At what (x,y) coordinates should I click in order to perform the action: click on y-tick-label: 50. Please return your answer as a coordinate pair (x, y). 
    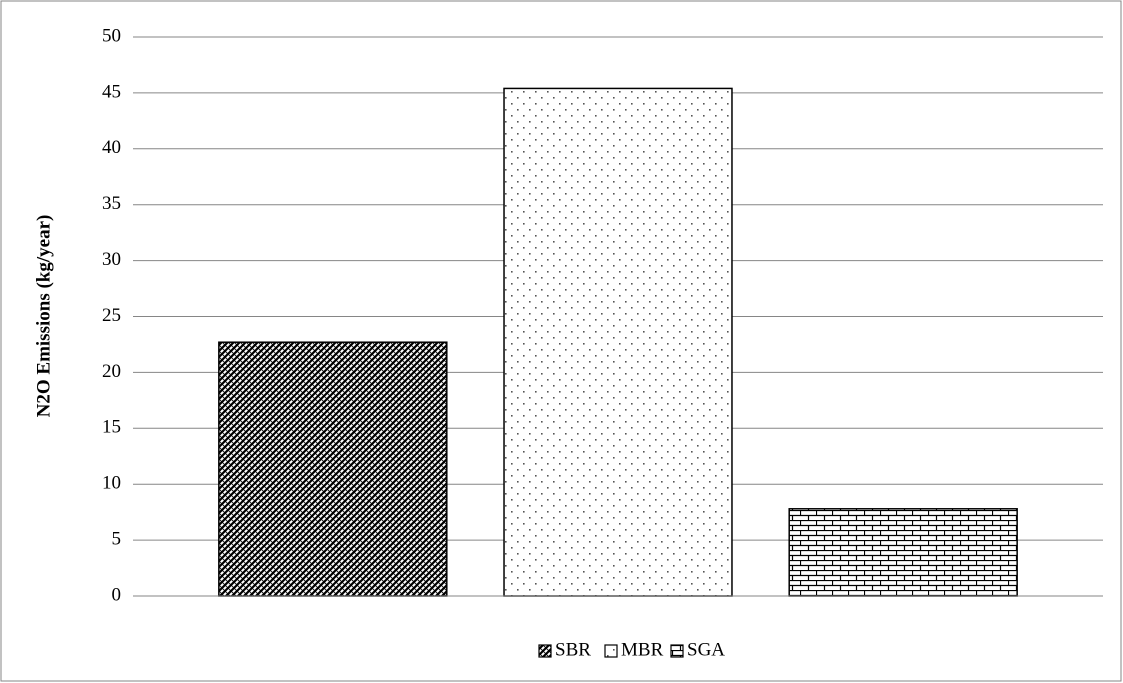
    Looking at the image, I should click on (111, 35).